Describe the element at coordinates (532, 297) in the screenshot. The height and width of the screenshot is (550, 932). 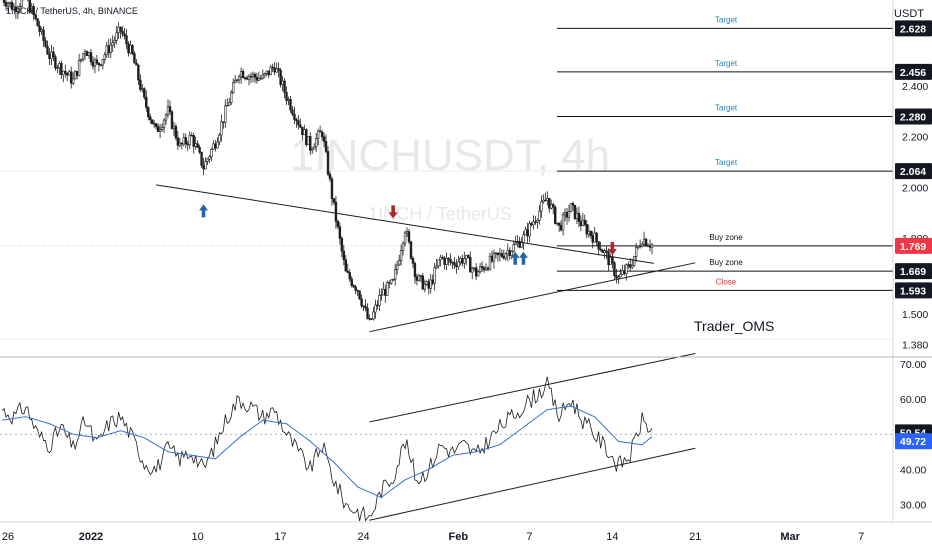
I see `ascending-trendline` at that location.